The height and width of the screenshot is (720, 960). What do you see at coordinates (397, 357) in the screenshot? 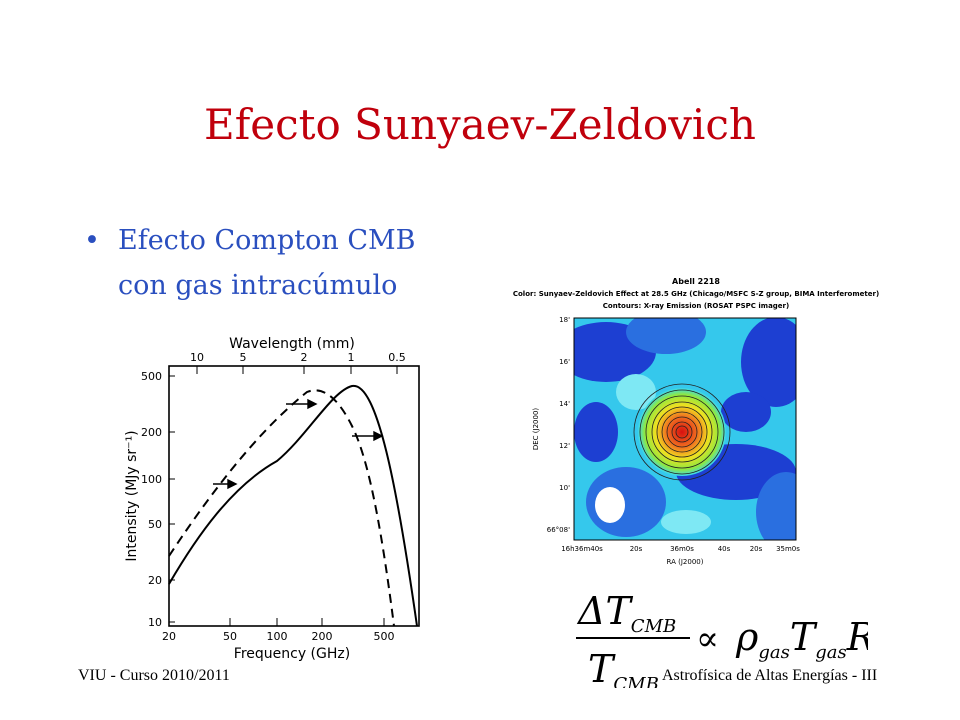
I see `top-tick: 0.5` at bounding box center [397, 357].